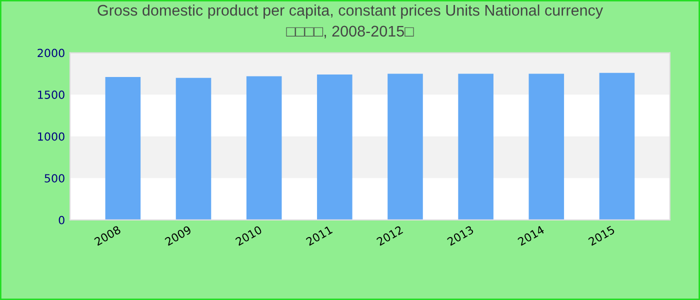 The image size is (700, 300). I want to click on y-tick-label: 2000, so click(51, 53).